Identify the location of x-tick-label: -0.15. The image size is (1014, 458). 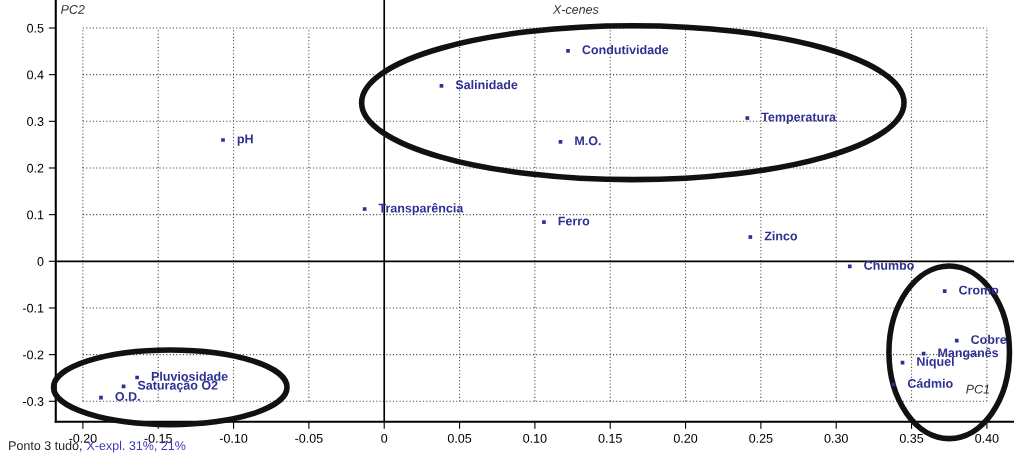
(158, 438).